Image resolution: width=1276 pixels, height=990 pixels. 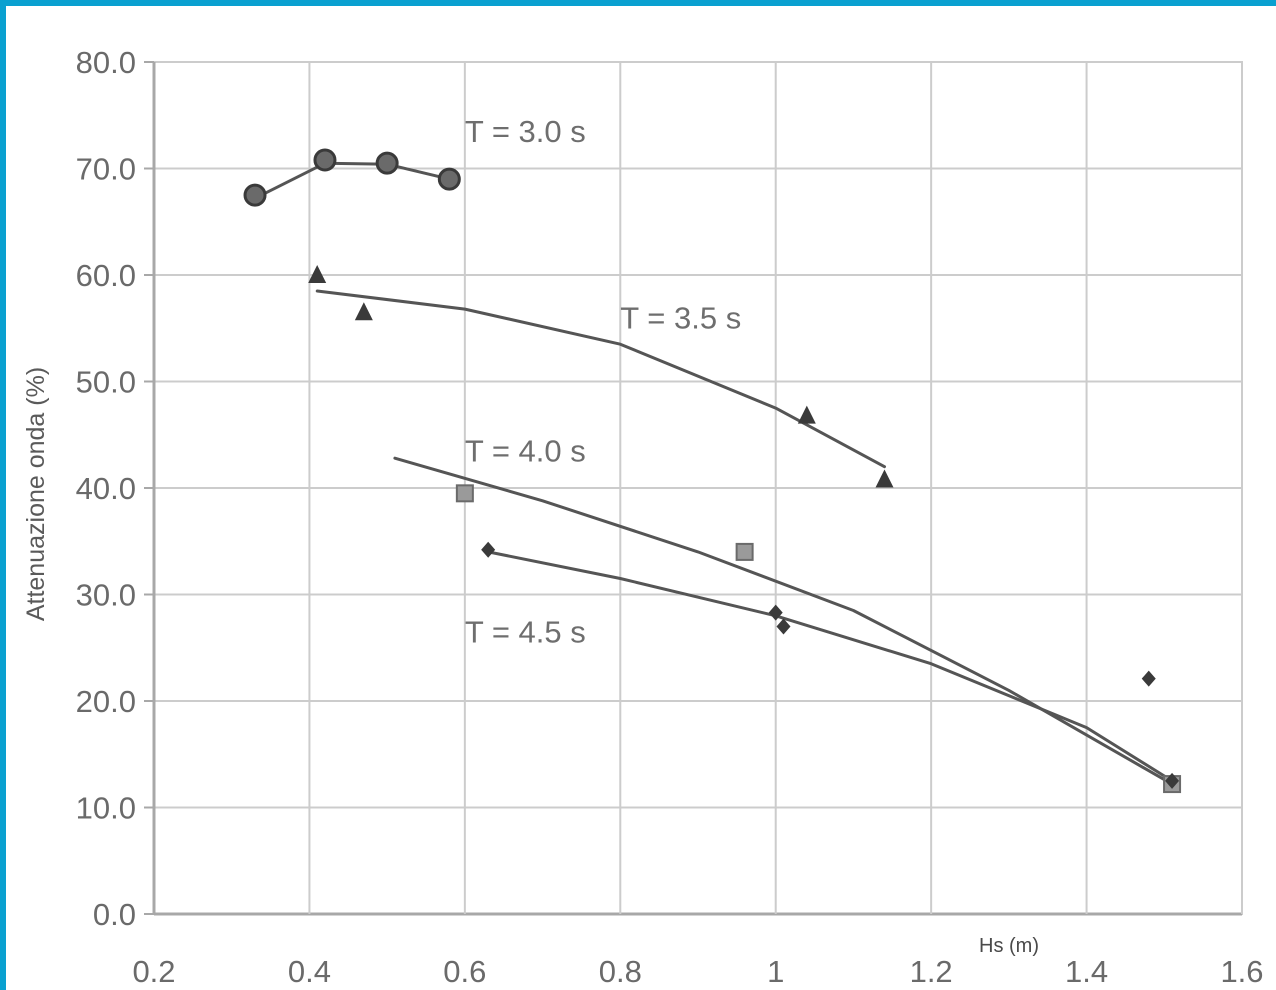 I want to click on x-tick-label: 1, so click(x=775, y=971).